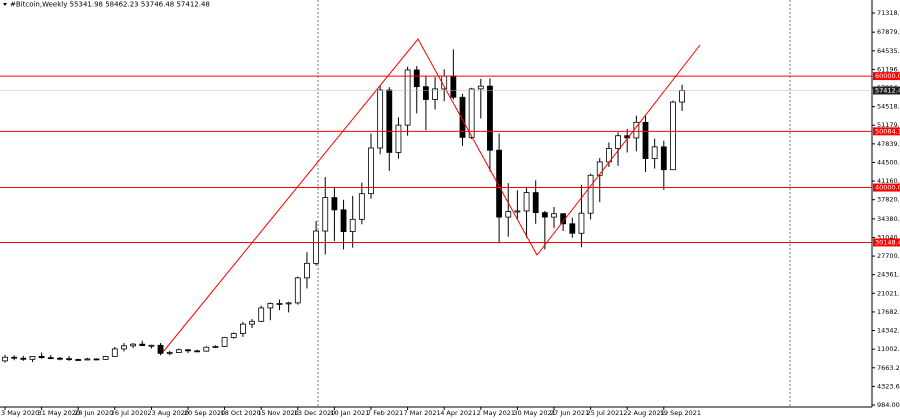 Image resolution: width=900 pixels, height=419 pixels. I want to click on x-tick-label: 18 Oct 2020, so click(241, 413).